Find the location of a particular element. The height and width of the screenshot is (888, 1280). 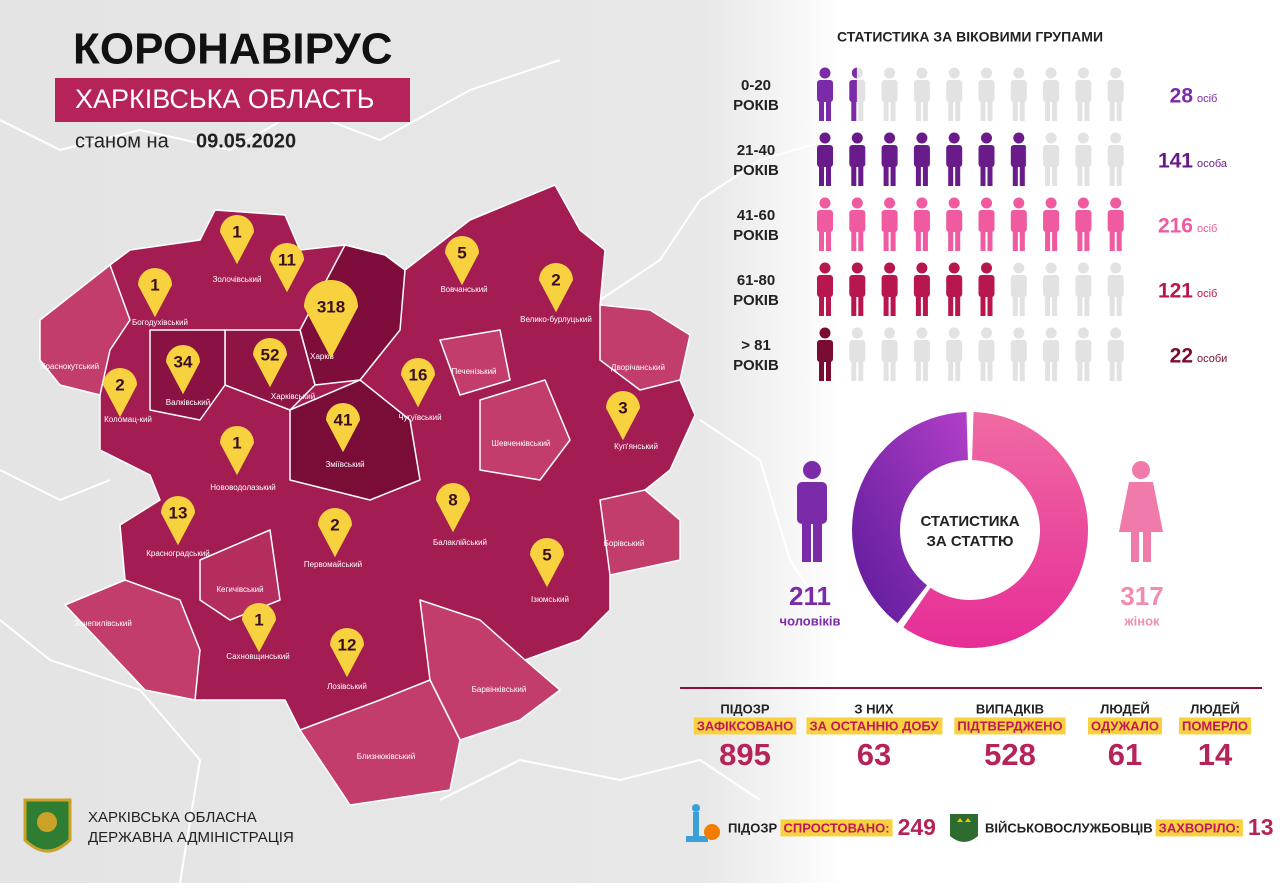

title: КОРОНАВІРУС is located at coordinates (233, 49).